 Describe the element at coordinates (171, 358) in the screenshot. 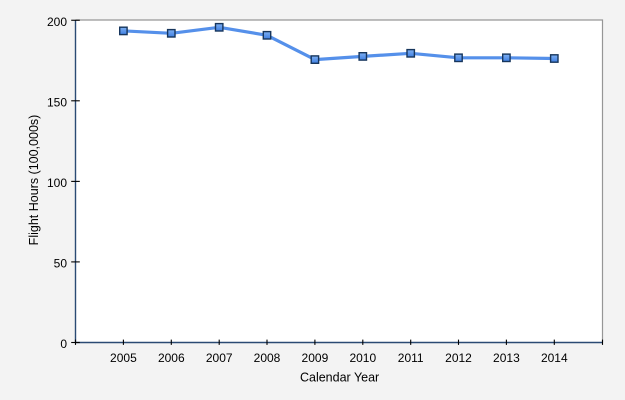

I see `svg-text: 2006` at that location.